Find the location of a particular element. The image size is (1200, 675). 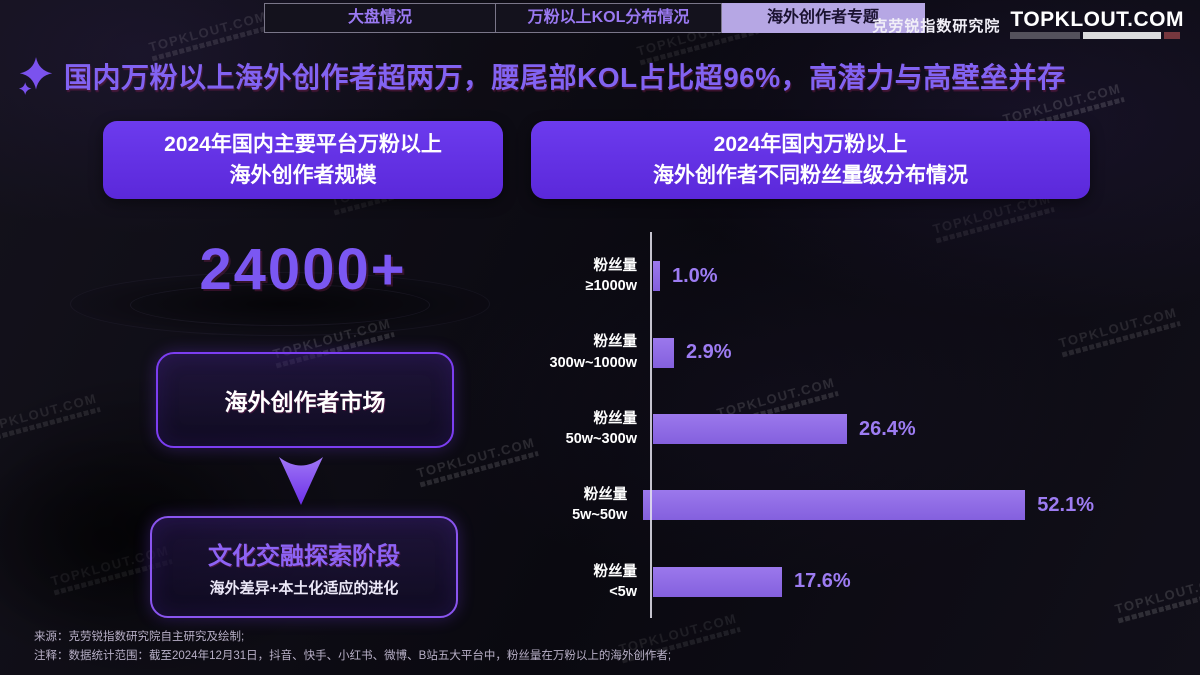

bar-row: 粉丝量 300w~1000w 2.9% is located at coordinates (813, 352).